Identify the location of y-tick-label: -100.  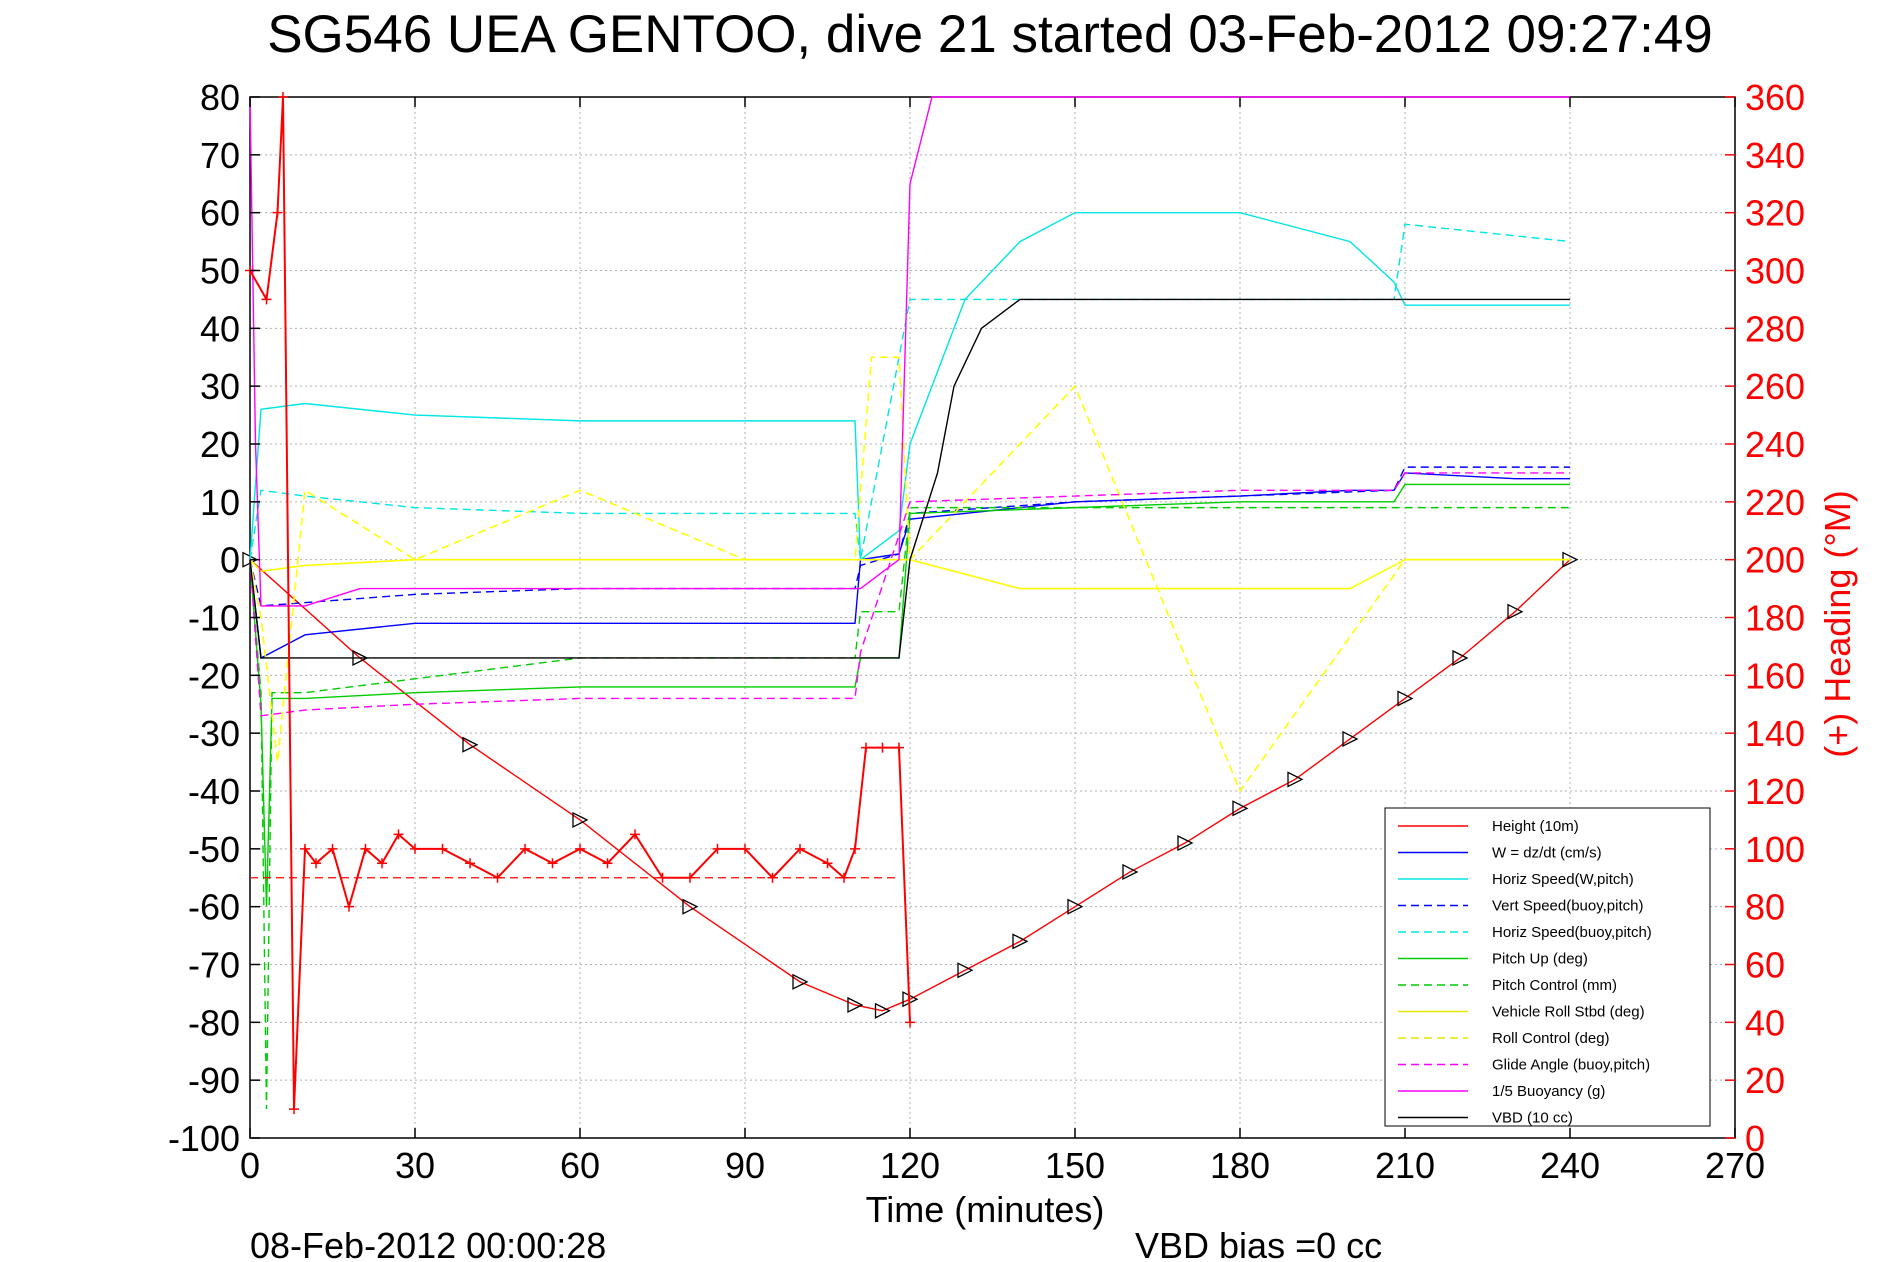
(204, 1138).